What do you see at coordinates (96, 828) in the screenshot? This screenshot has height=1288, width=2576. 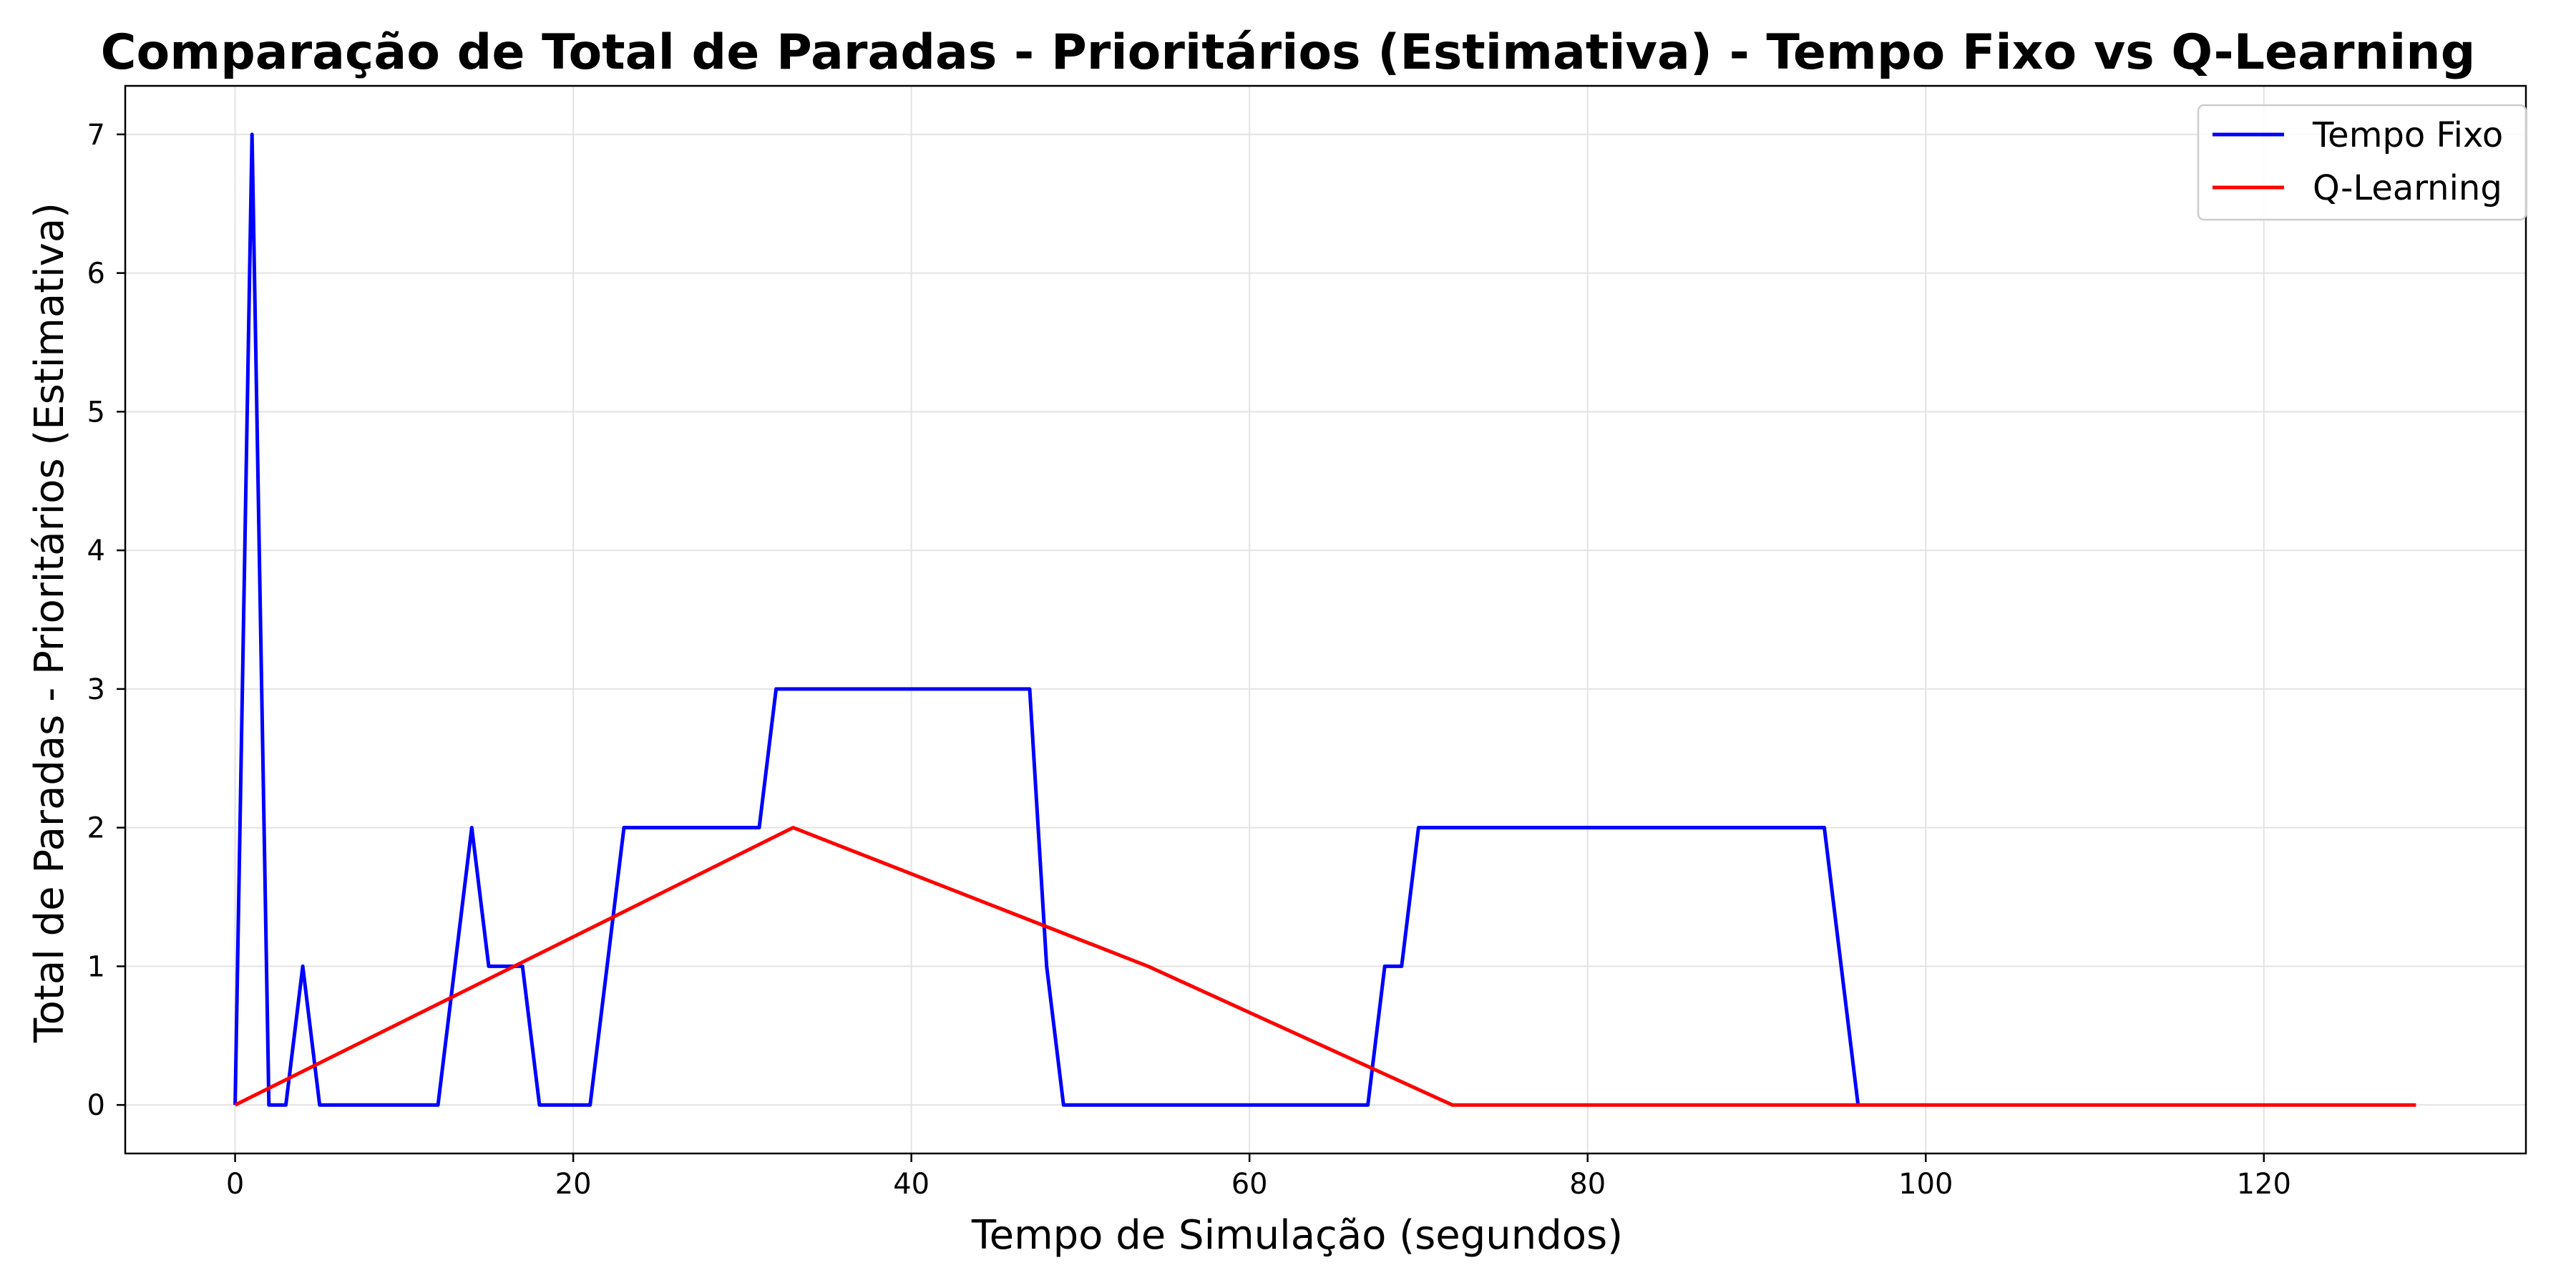 I see `y-tick-label: 2` at bounding box center [96, 828].